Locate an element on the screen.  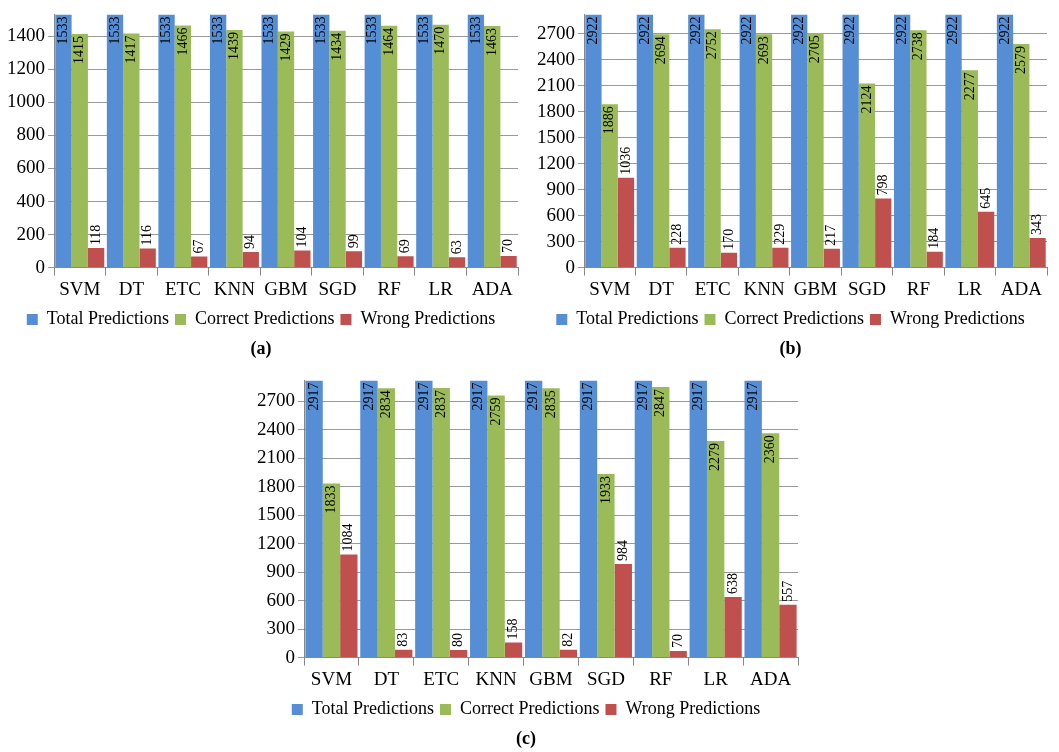
y-tick-label: 300 is located at coordinates (560, 240).